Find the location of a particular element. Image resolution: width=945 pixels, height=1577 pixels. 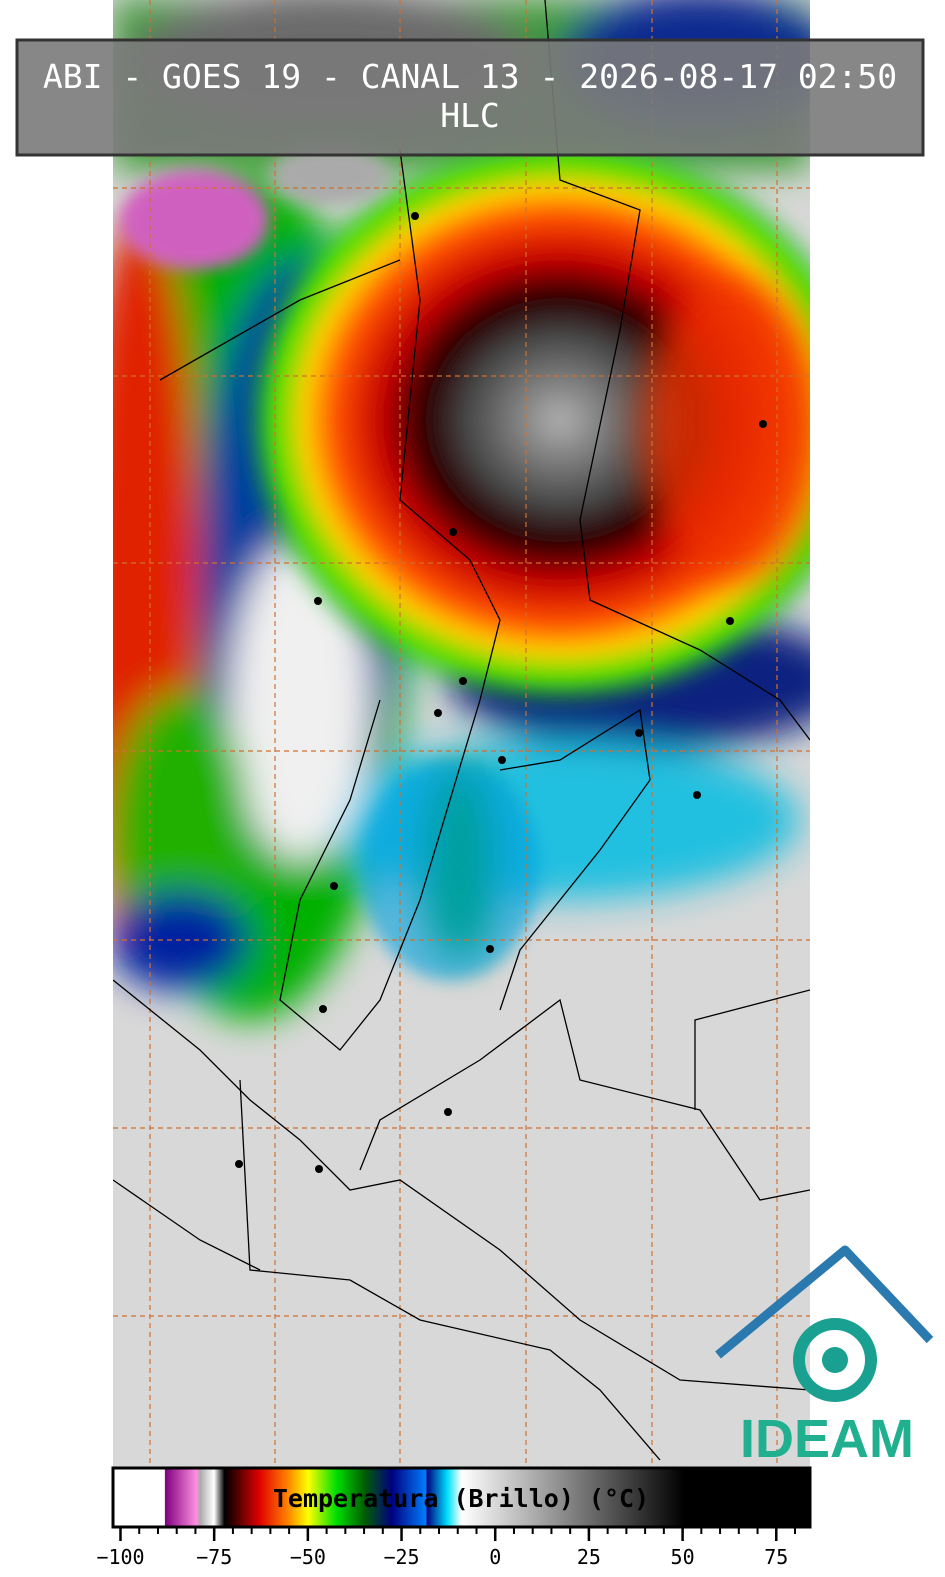

tick-label: 50 is located at coordinates (683, 1557).